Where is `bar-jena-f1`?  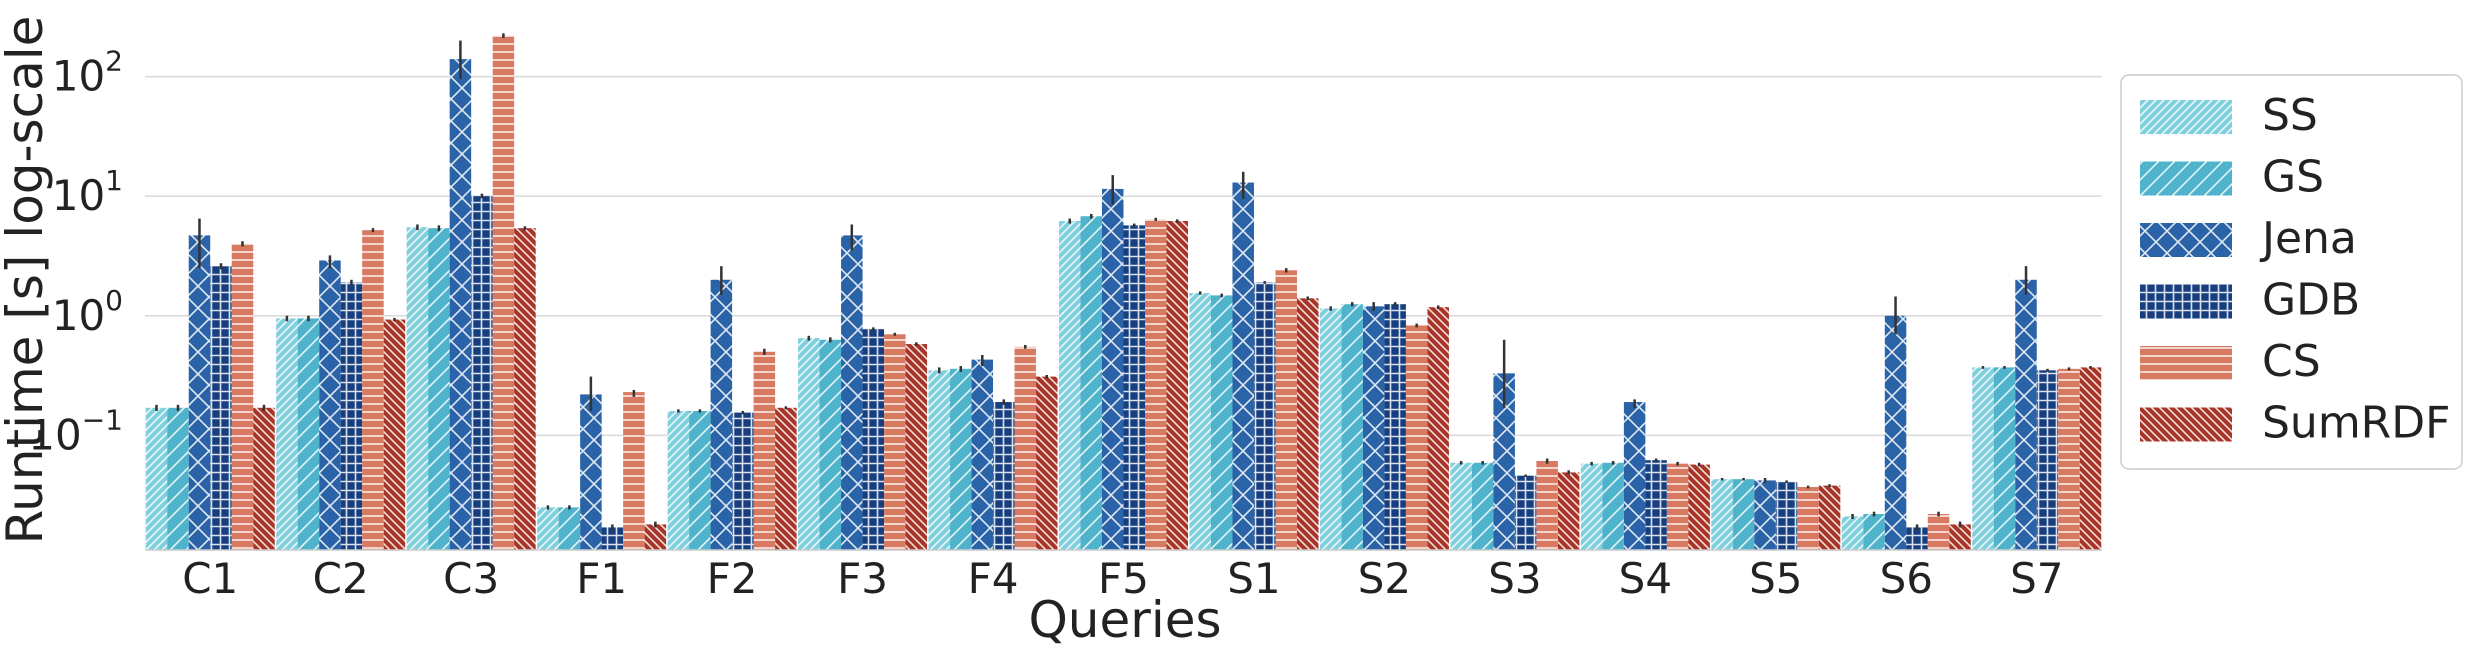
bar-jena-f1 is located at coordinates (591, 472).